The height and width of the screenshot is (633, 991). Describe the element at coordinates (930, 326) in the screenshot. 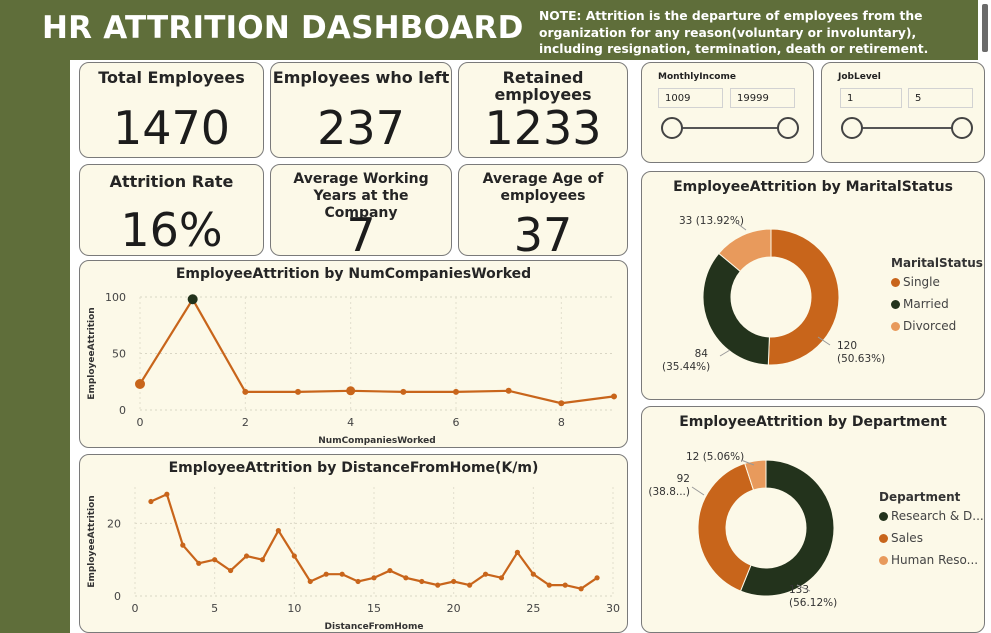

I see `legend-label: Divorced` at that location.